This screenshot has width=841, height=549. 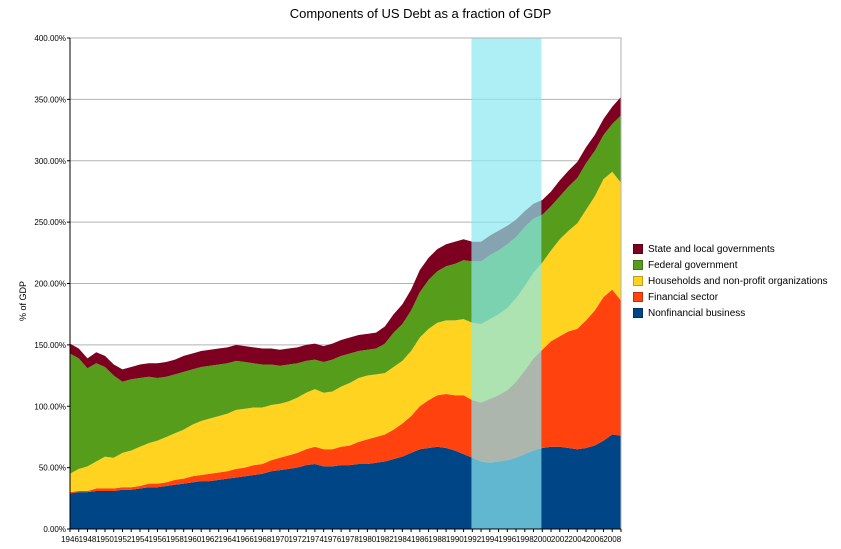 I want to click on y-tick-label: 250.00%, so click(x=50, y=222).